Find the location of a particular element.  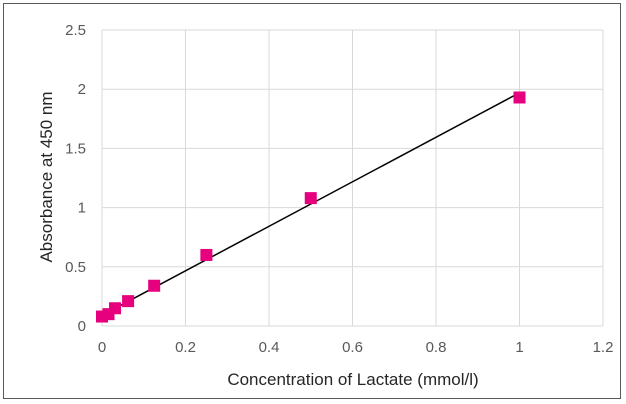

y-tick-label: 1.5 is located at coordinates (75, 148).